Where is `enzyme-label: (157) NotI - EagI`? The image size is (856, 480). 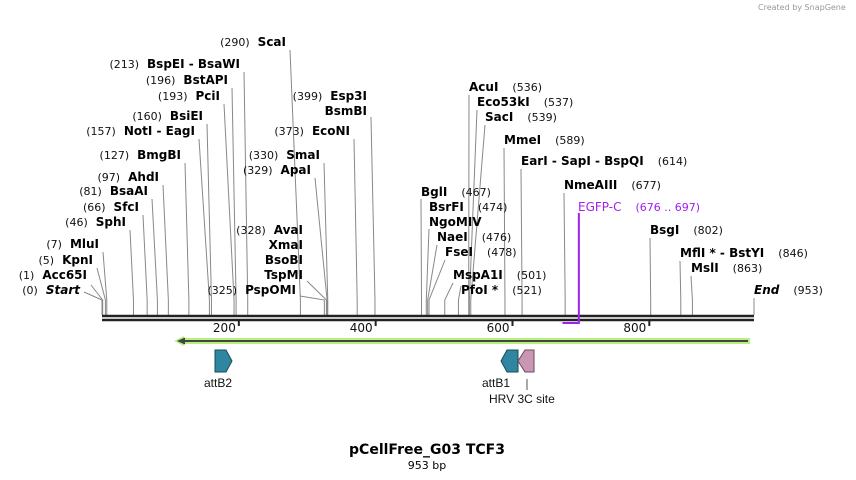 enzyme-label: (157) NotI - EagI is located at coordinates (140, 131).